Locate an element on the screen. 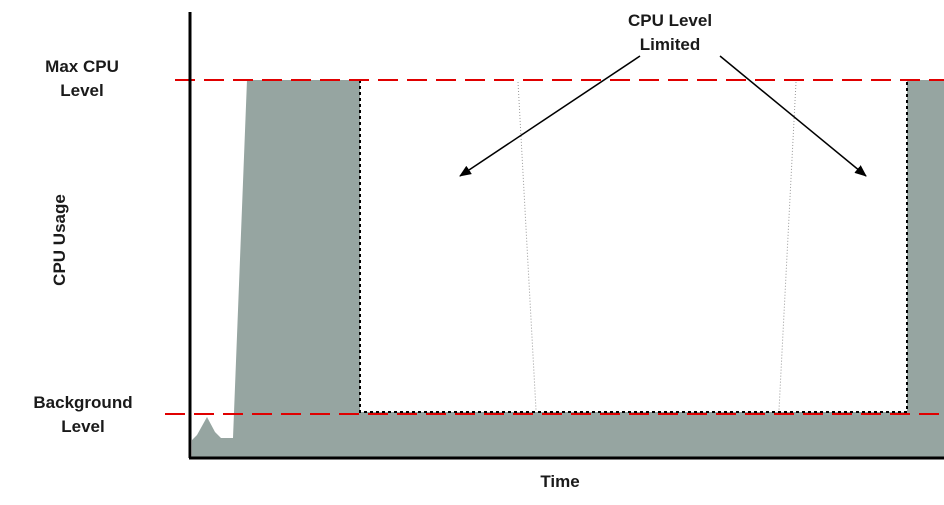 Image resolution: width=944 pixels, height=505 pixels. max-cpu-level-label: Max CPU Level is located at coordinates (82, 79).